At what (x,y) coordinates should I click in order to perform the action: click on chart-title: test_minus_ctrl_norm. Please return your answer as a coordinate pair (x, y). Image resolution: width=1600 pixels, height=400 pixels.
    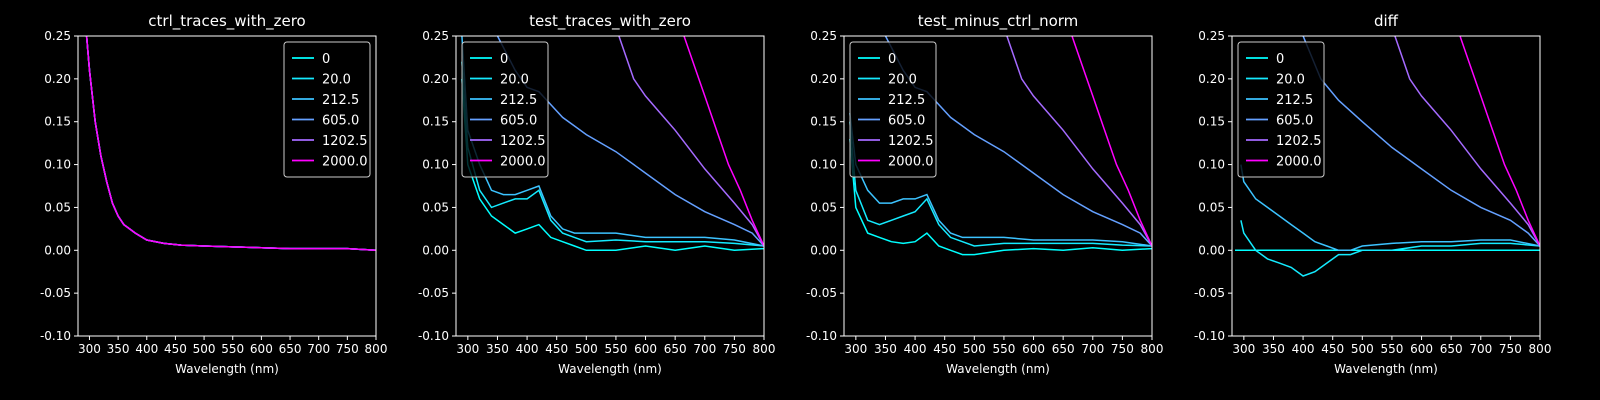
    Looking at the image, I should click on (998, 21).